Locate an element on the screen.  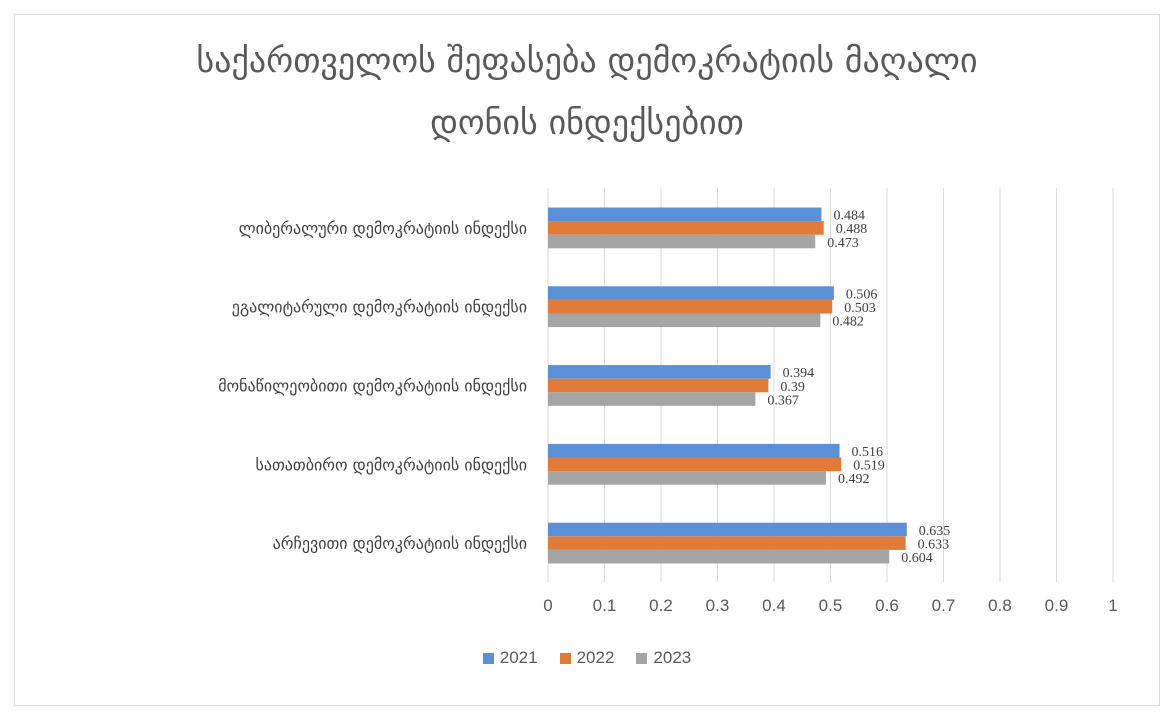
x-tick-label: 0.5 is located at coordinates (831, 605).